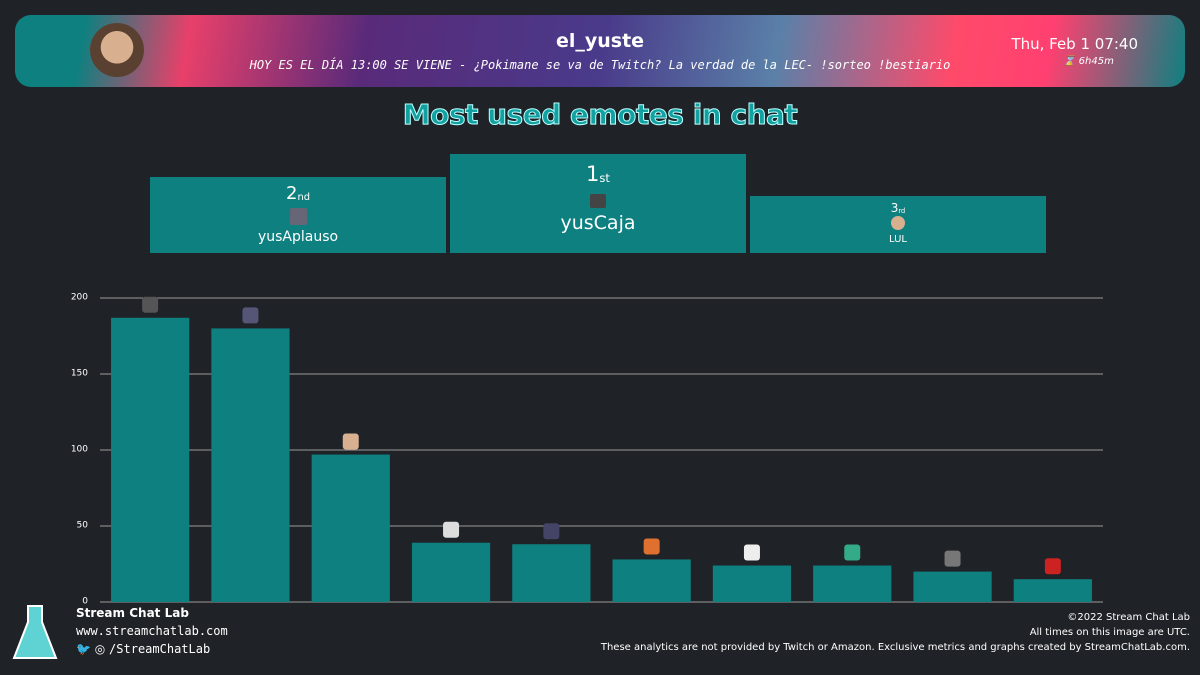 This screenshot has width=1200, height=675. I want to click on brand: Stream Chat Lab, so click(132, 613).